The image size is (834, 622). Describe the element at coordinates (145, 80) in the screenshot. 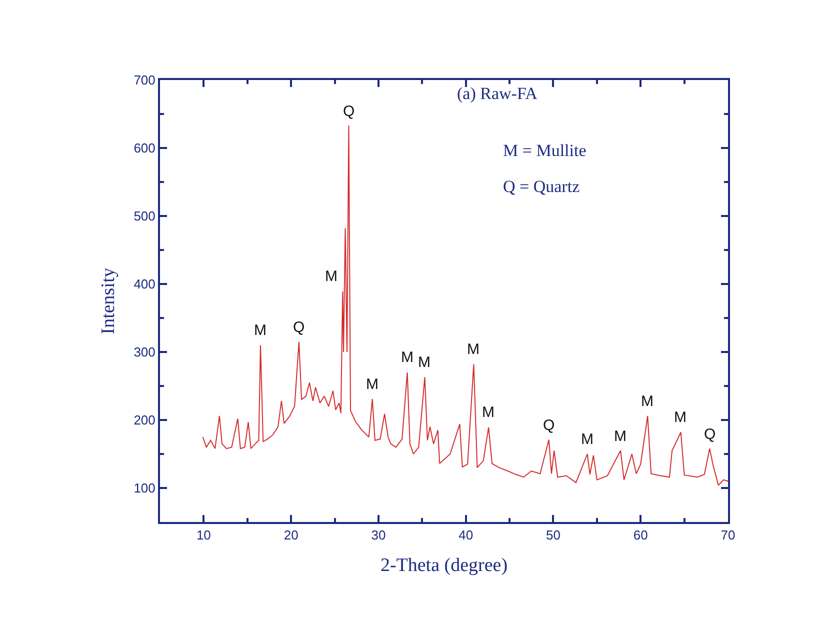

I see `y-tick-label: 700` at that location.